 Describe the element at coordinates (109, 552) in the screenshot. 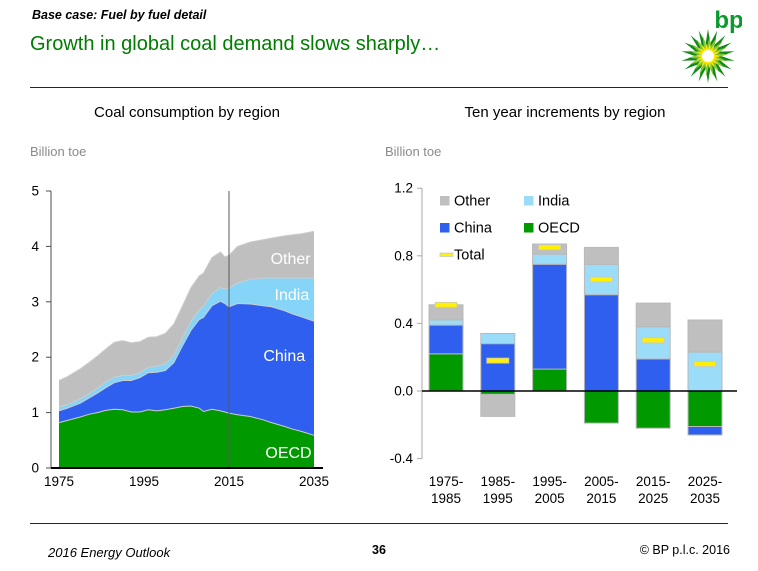

I see `footer-document-title: 2016 Energy Outlook` at that location.